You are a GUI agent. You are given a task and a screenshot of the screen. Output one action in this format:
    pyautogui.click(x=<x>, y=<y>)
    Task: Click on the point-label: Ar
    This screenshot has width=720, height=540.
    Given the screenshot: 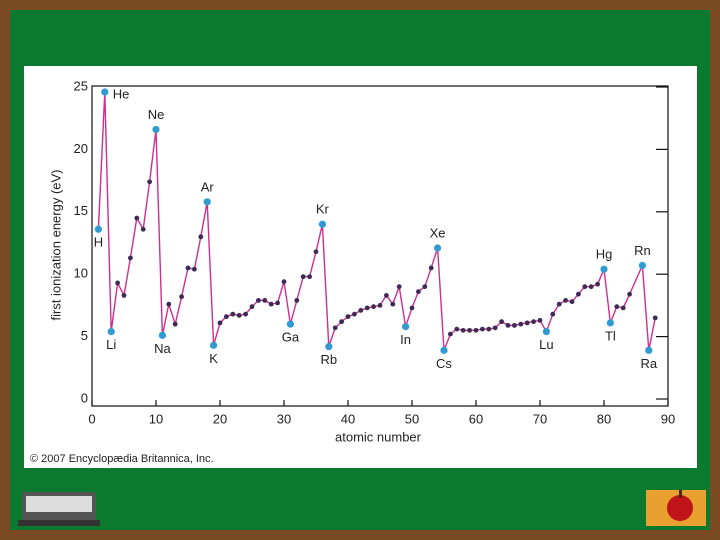 What is the action you would take?
    pyautogui.click(x=208, y=186)
    